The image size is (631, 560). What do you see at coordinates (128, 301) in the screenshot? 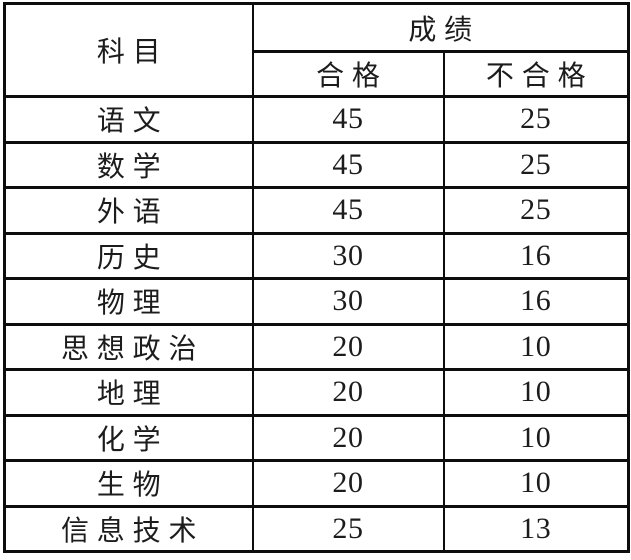
I see `subject-cell: 物理` at bounding box center [128, 301].